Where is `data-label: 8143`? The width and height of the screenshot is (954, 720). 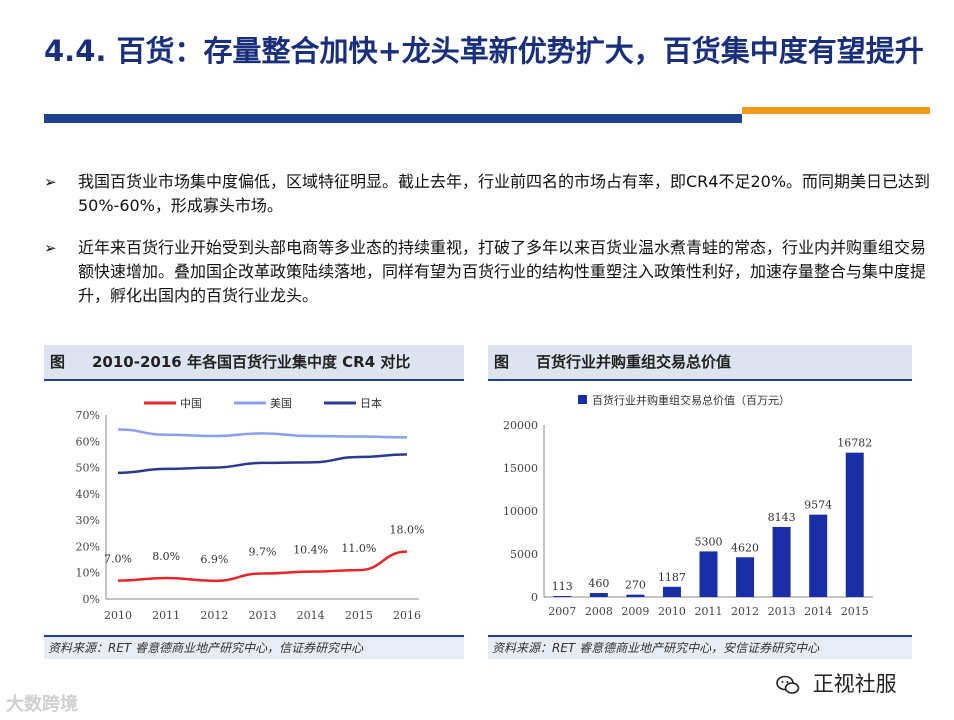
data-label: 8143 is located at coordinates (782, 517).